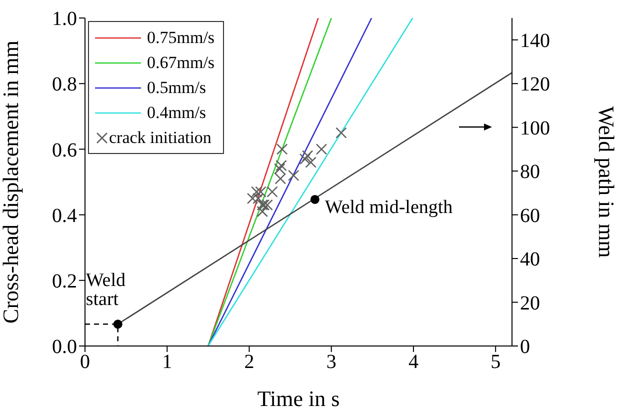  Describe the element at coordinates (176, 88) in the screenshot. I see `legend-label: 0.5mm/s` at that location.